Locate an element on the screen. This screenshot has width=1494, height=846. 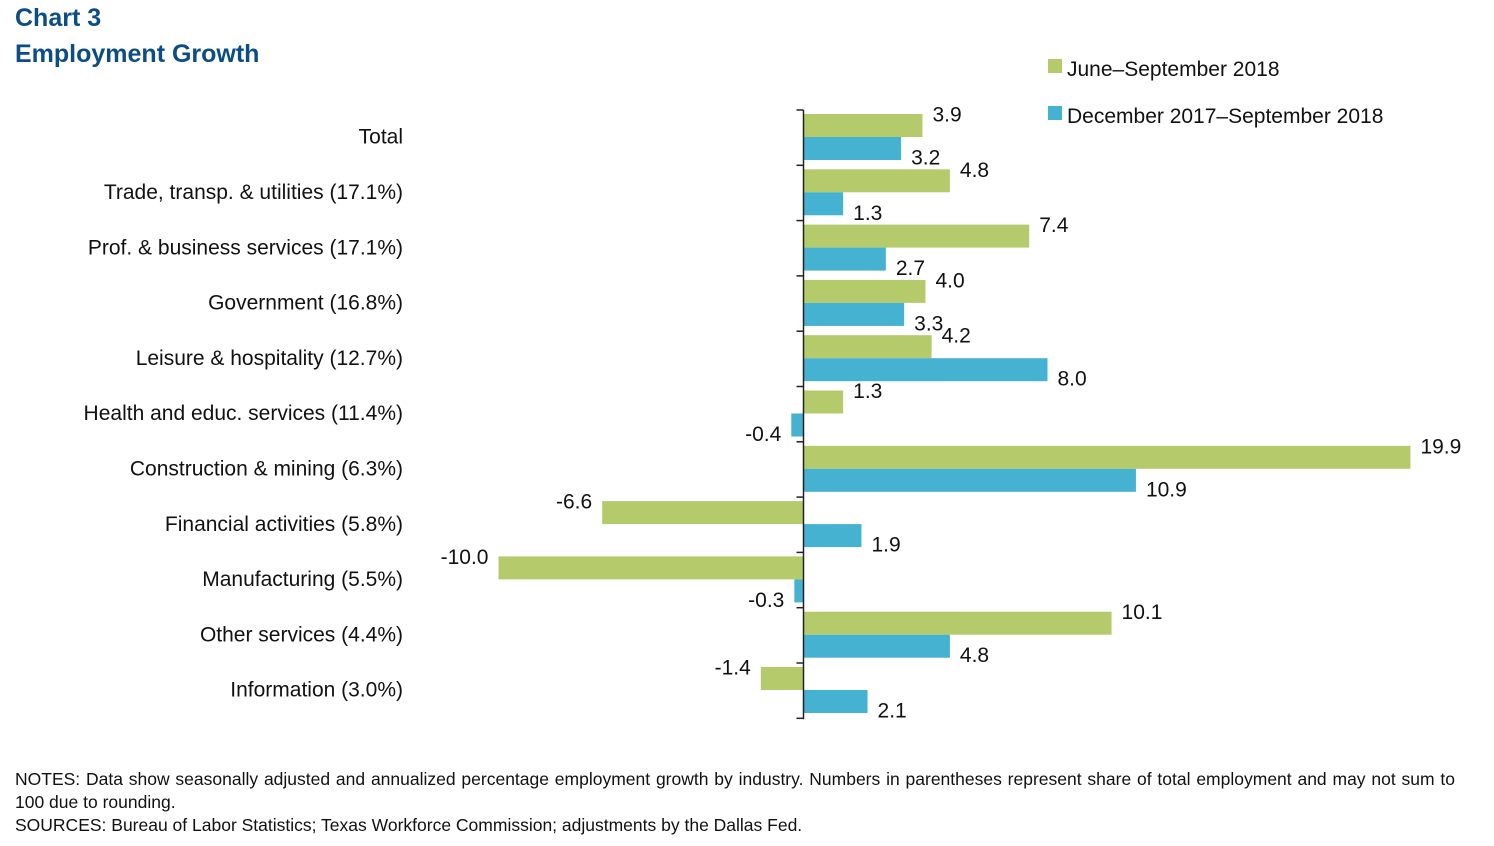
category-label: Leisure & hospitality (12.7%) is located at coordinates (269, 358).